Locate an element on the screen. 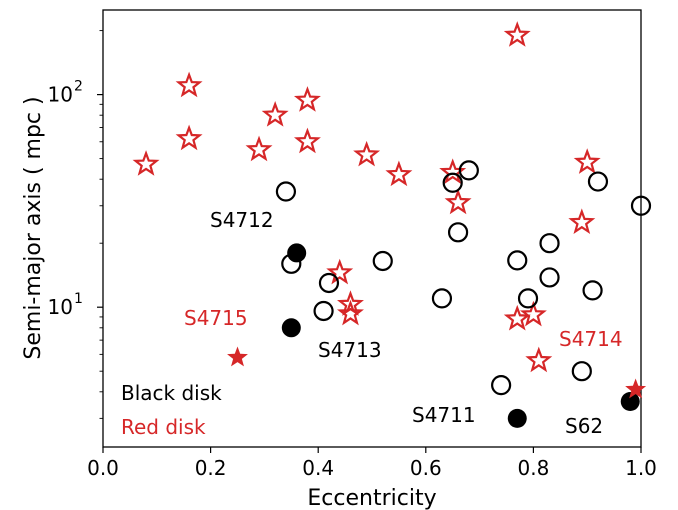  annotation-s4714: S4714 is located at coordinates (591, 339).